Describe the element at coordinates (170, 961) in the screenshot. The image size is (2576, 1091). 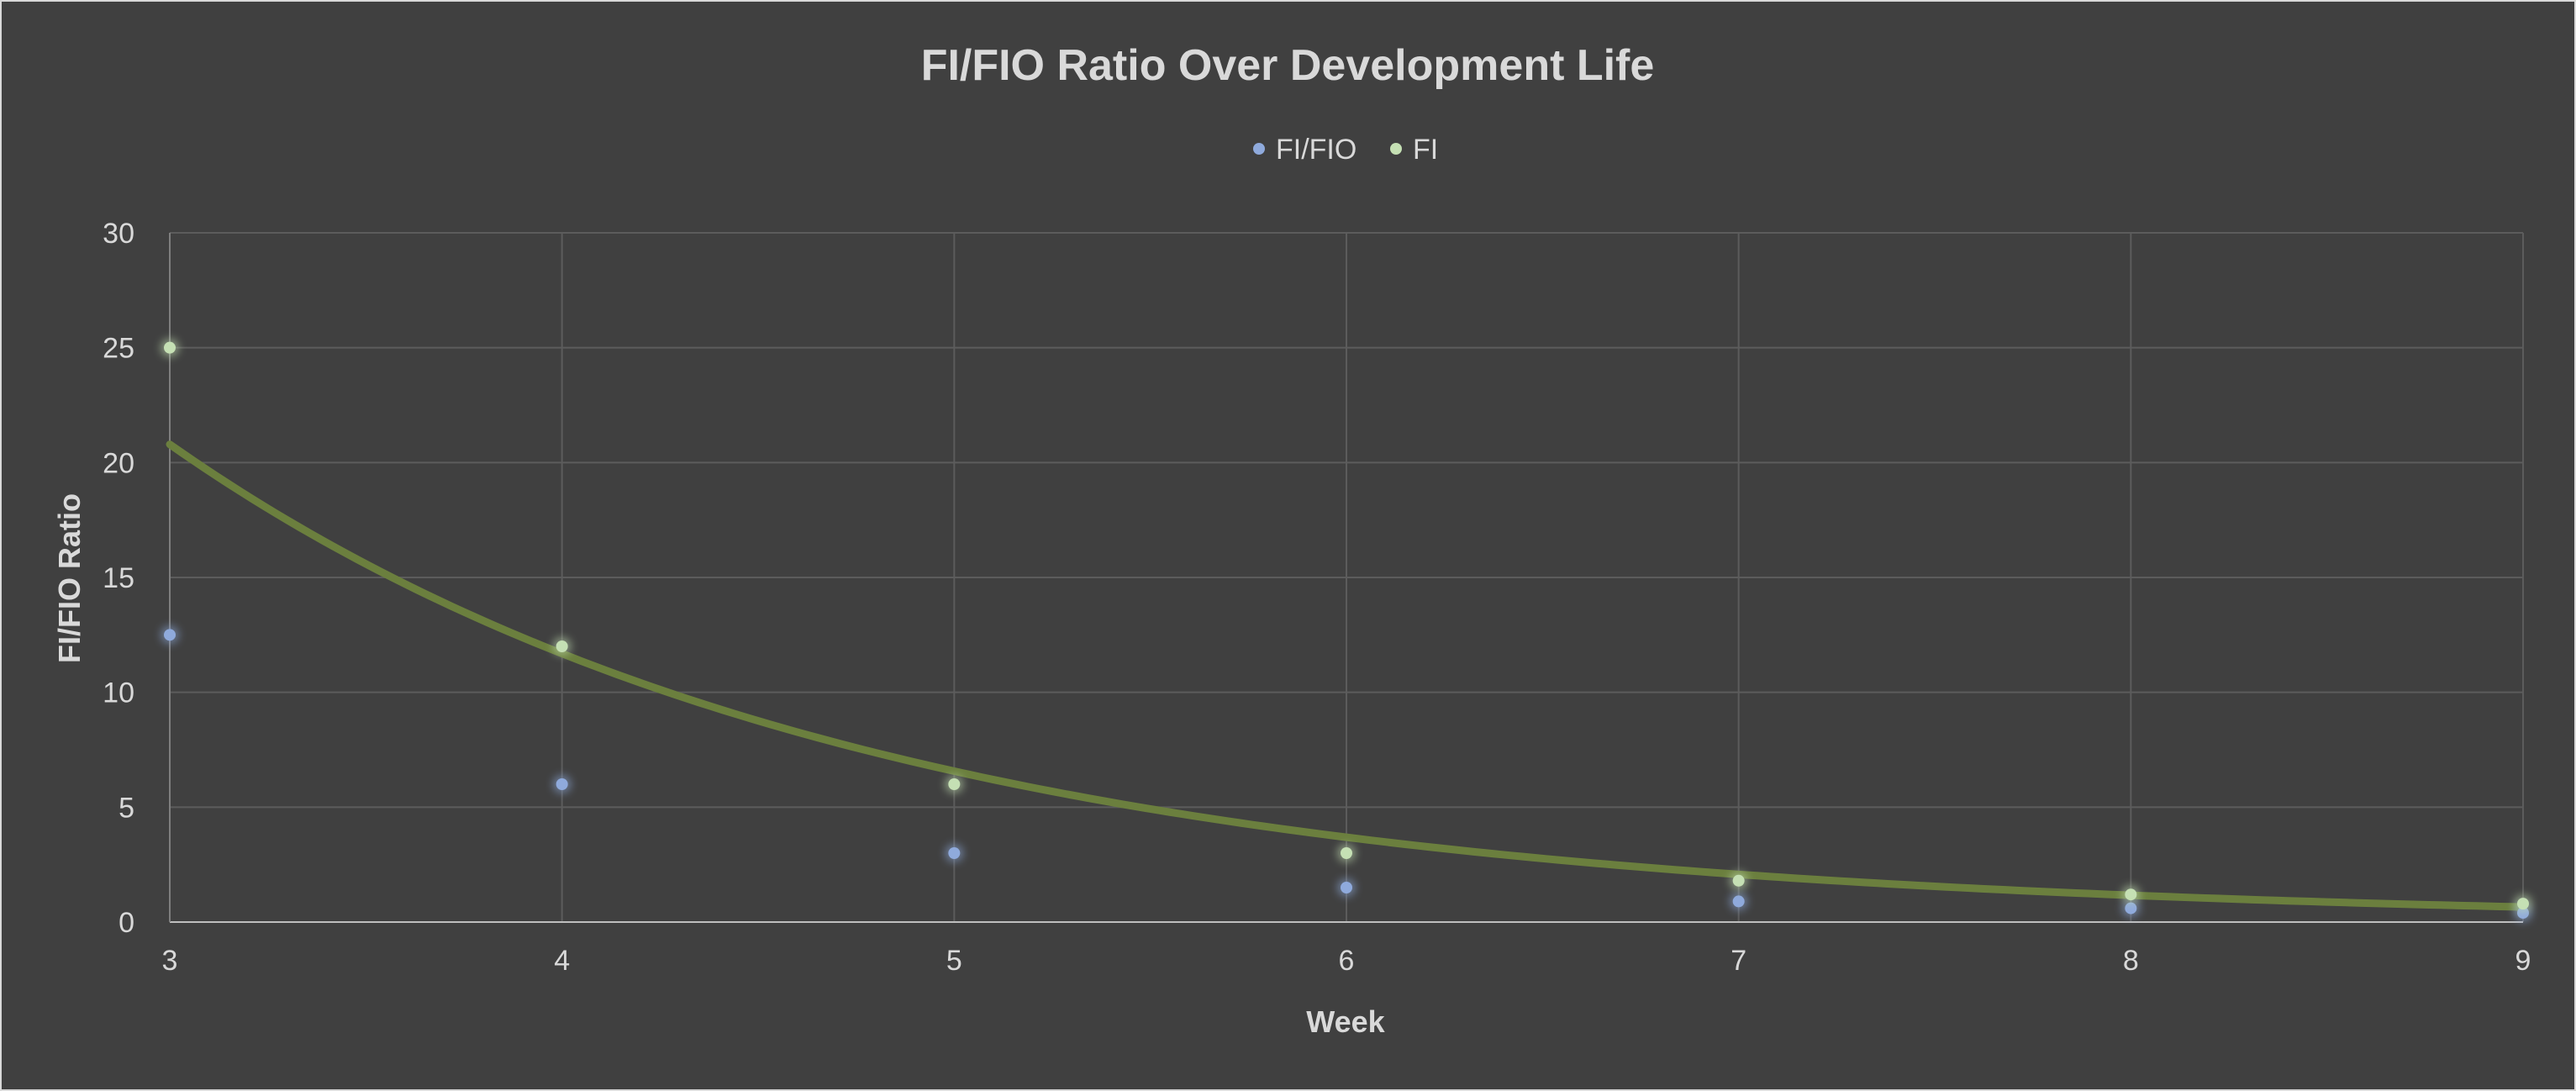
I see `x-tick-label: 3` at that location.